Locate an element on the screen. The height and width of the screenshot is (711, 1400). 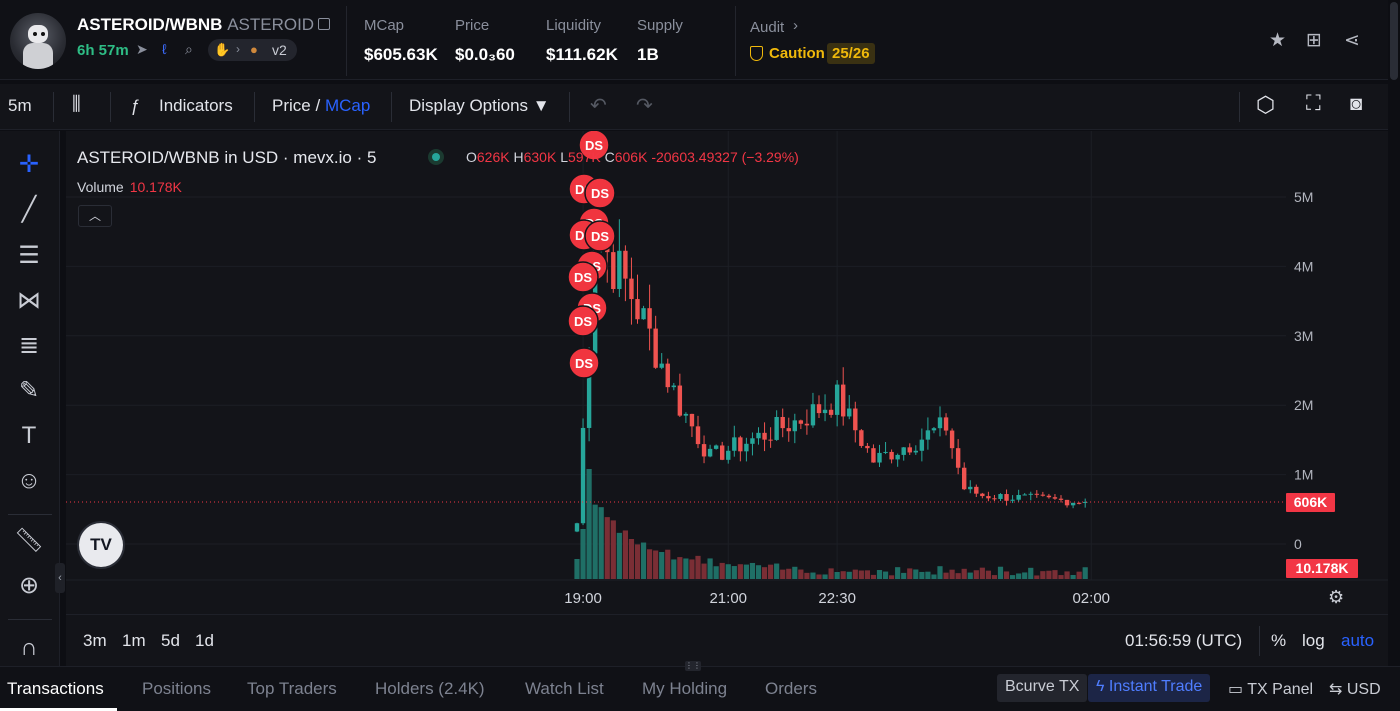
tab-positions: Positions is located at coordinates (176, 688).